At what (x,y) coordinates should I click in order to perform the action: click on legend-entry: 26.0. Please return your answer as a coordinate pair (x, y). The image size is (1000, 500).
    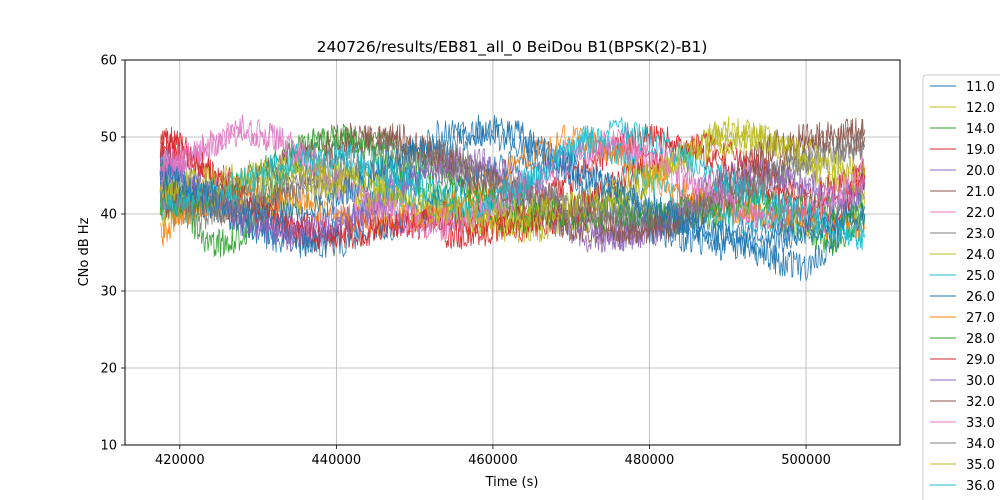
    Looking at the image, I should click on (980, 297).